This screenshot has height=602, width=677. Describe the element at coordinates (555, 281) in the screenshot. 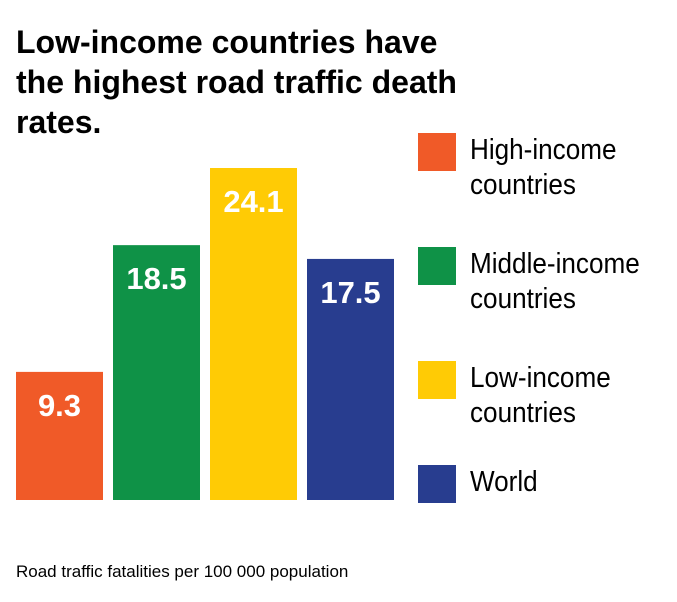

I see `legend-label: Middle-income countries` at that location.